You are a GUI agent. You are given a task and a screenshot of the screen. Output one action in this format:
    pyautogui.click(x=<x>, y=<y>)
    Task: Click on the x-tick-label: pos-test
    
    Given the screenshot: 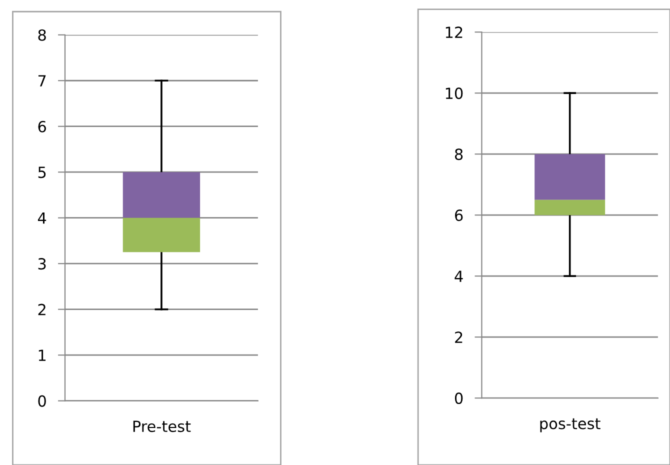 What is the action you would take?
    pyautogui.click(x=570, y=425)
    